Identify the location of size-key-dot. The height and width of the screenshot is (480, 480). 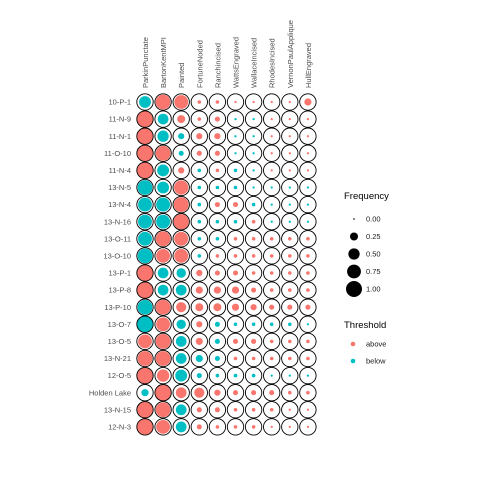
(354, 236).